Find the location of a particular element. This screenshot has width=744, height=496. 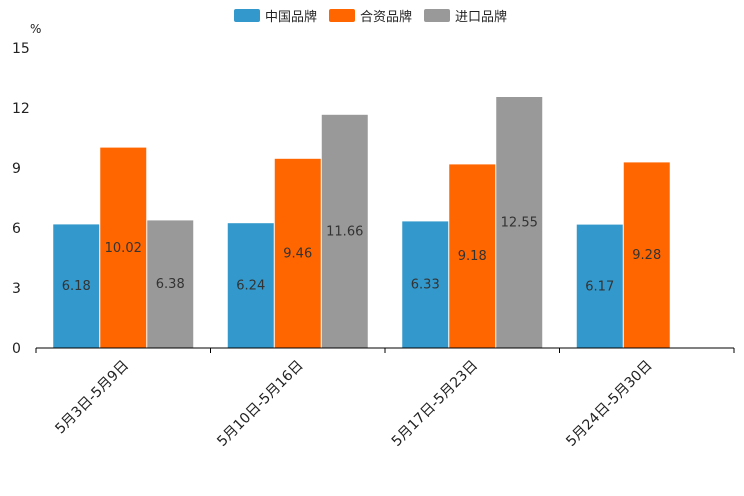

data-label: 9.28 is located at coordinates (646, 255).